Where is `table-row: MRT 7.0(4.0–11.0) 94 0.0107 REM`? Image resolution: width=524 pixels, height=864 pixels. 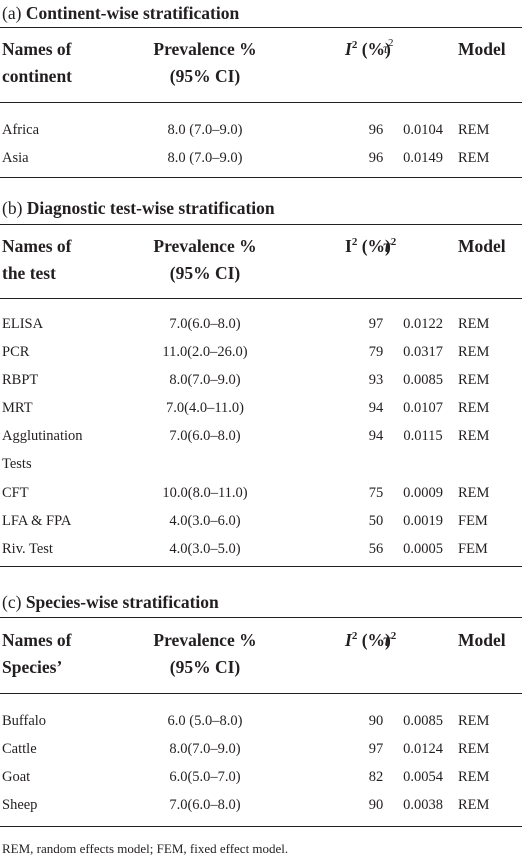
table-row: MRT 7.0(4.0–11.0) 94 0.0107 REM is located at coordinates (246, 408).